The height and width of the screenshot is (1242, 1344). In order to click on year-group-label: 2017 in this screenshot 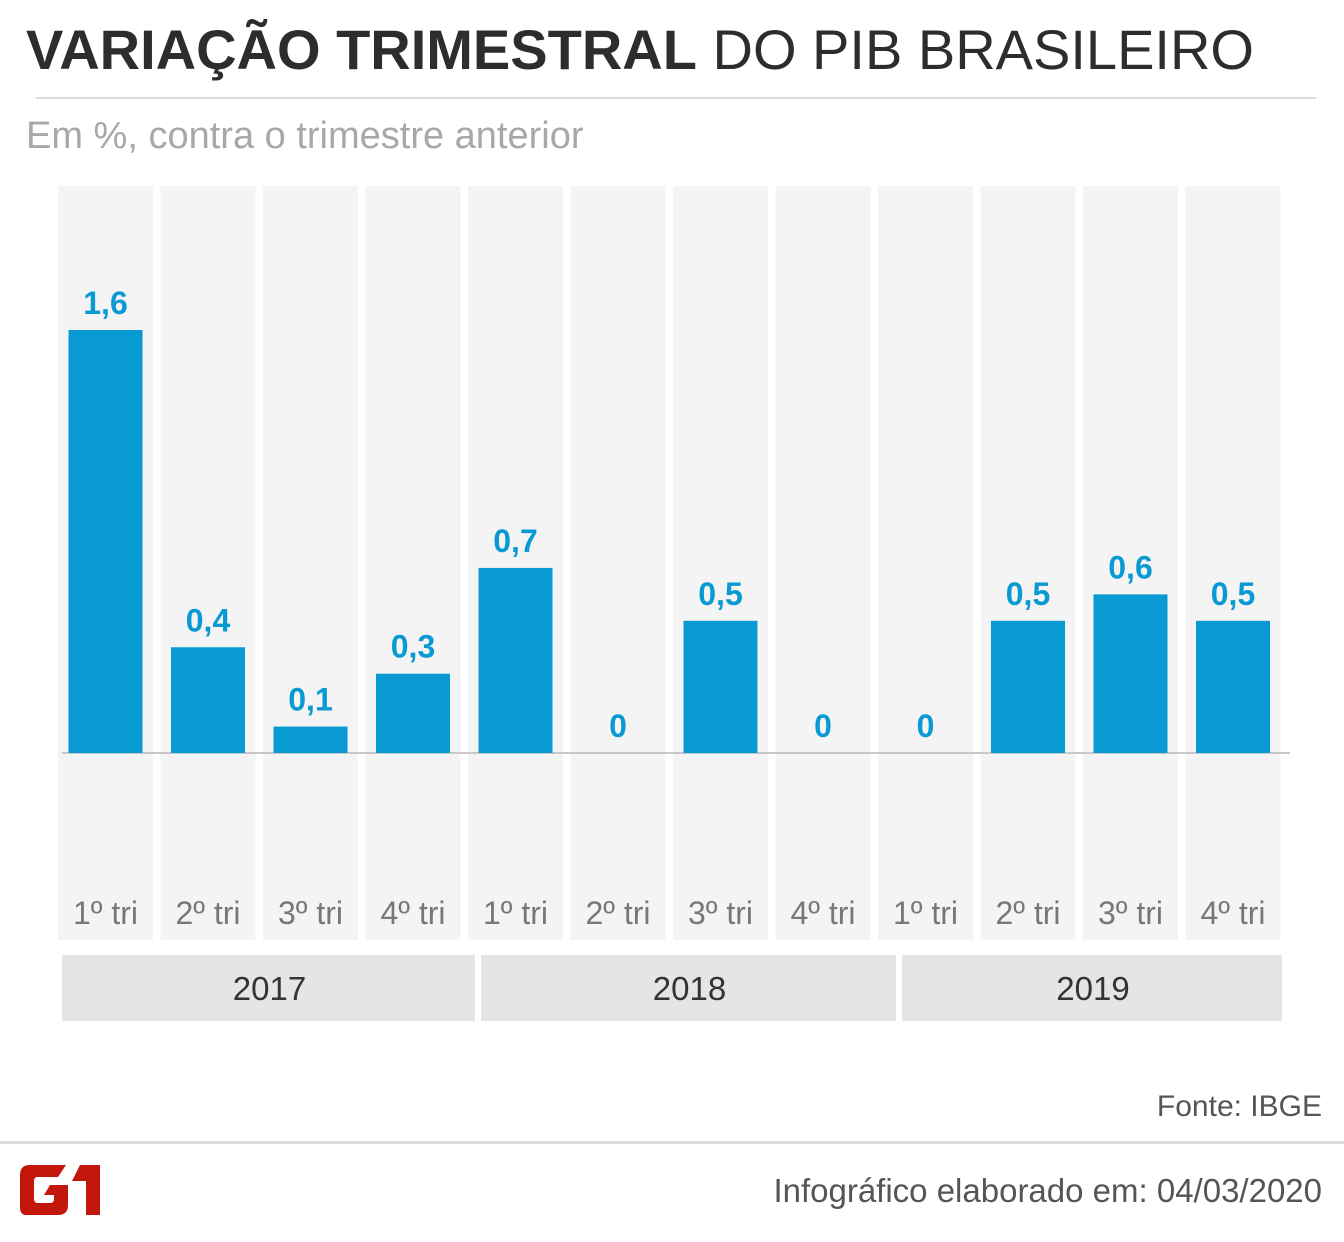, I will do `click(269, 988)`.